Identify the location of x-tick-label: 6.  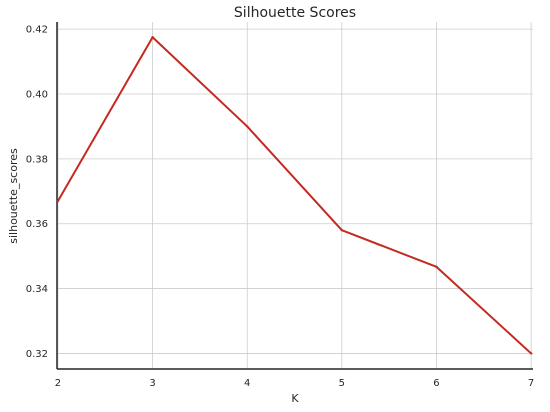
(436, 383).